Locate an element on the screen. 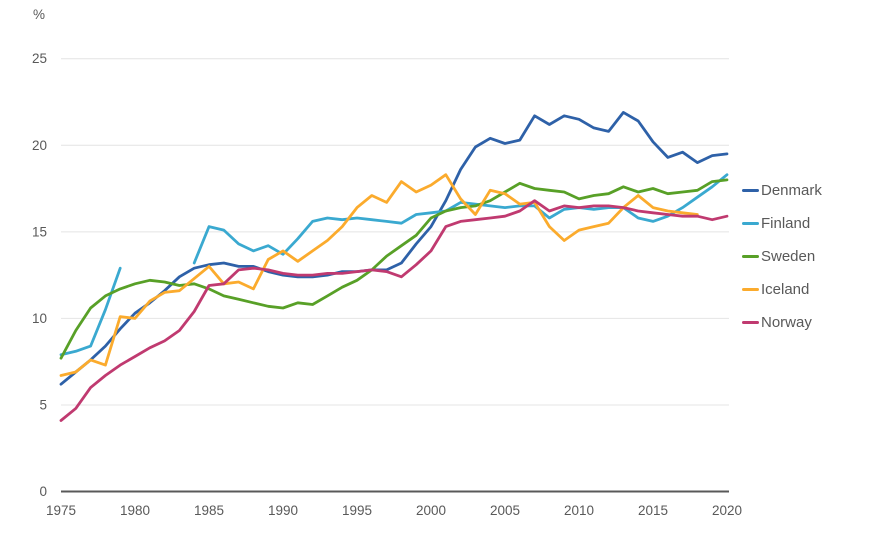  x-tick-label: 2000 is located at coordinates (431, 510).